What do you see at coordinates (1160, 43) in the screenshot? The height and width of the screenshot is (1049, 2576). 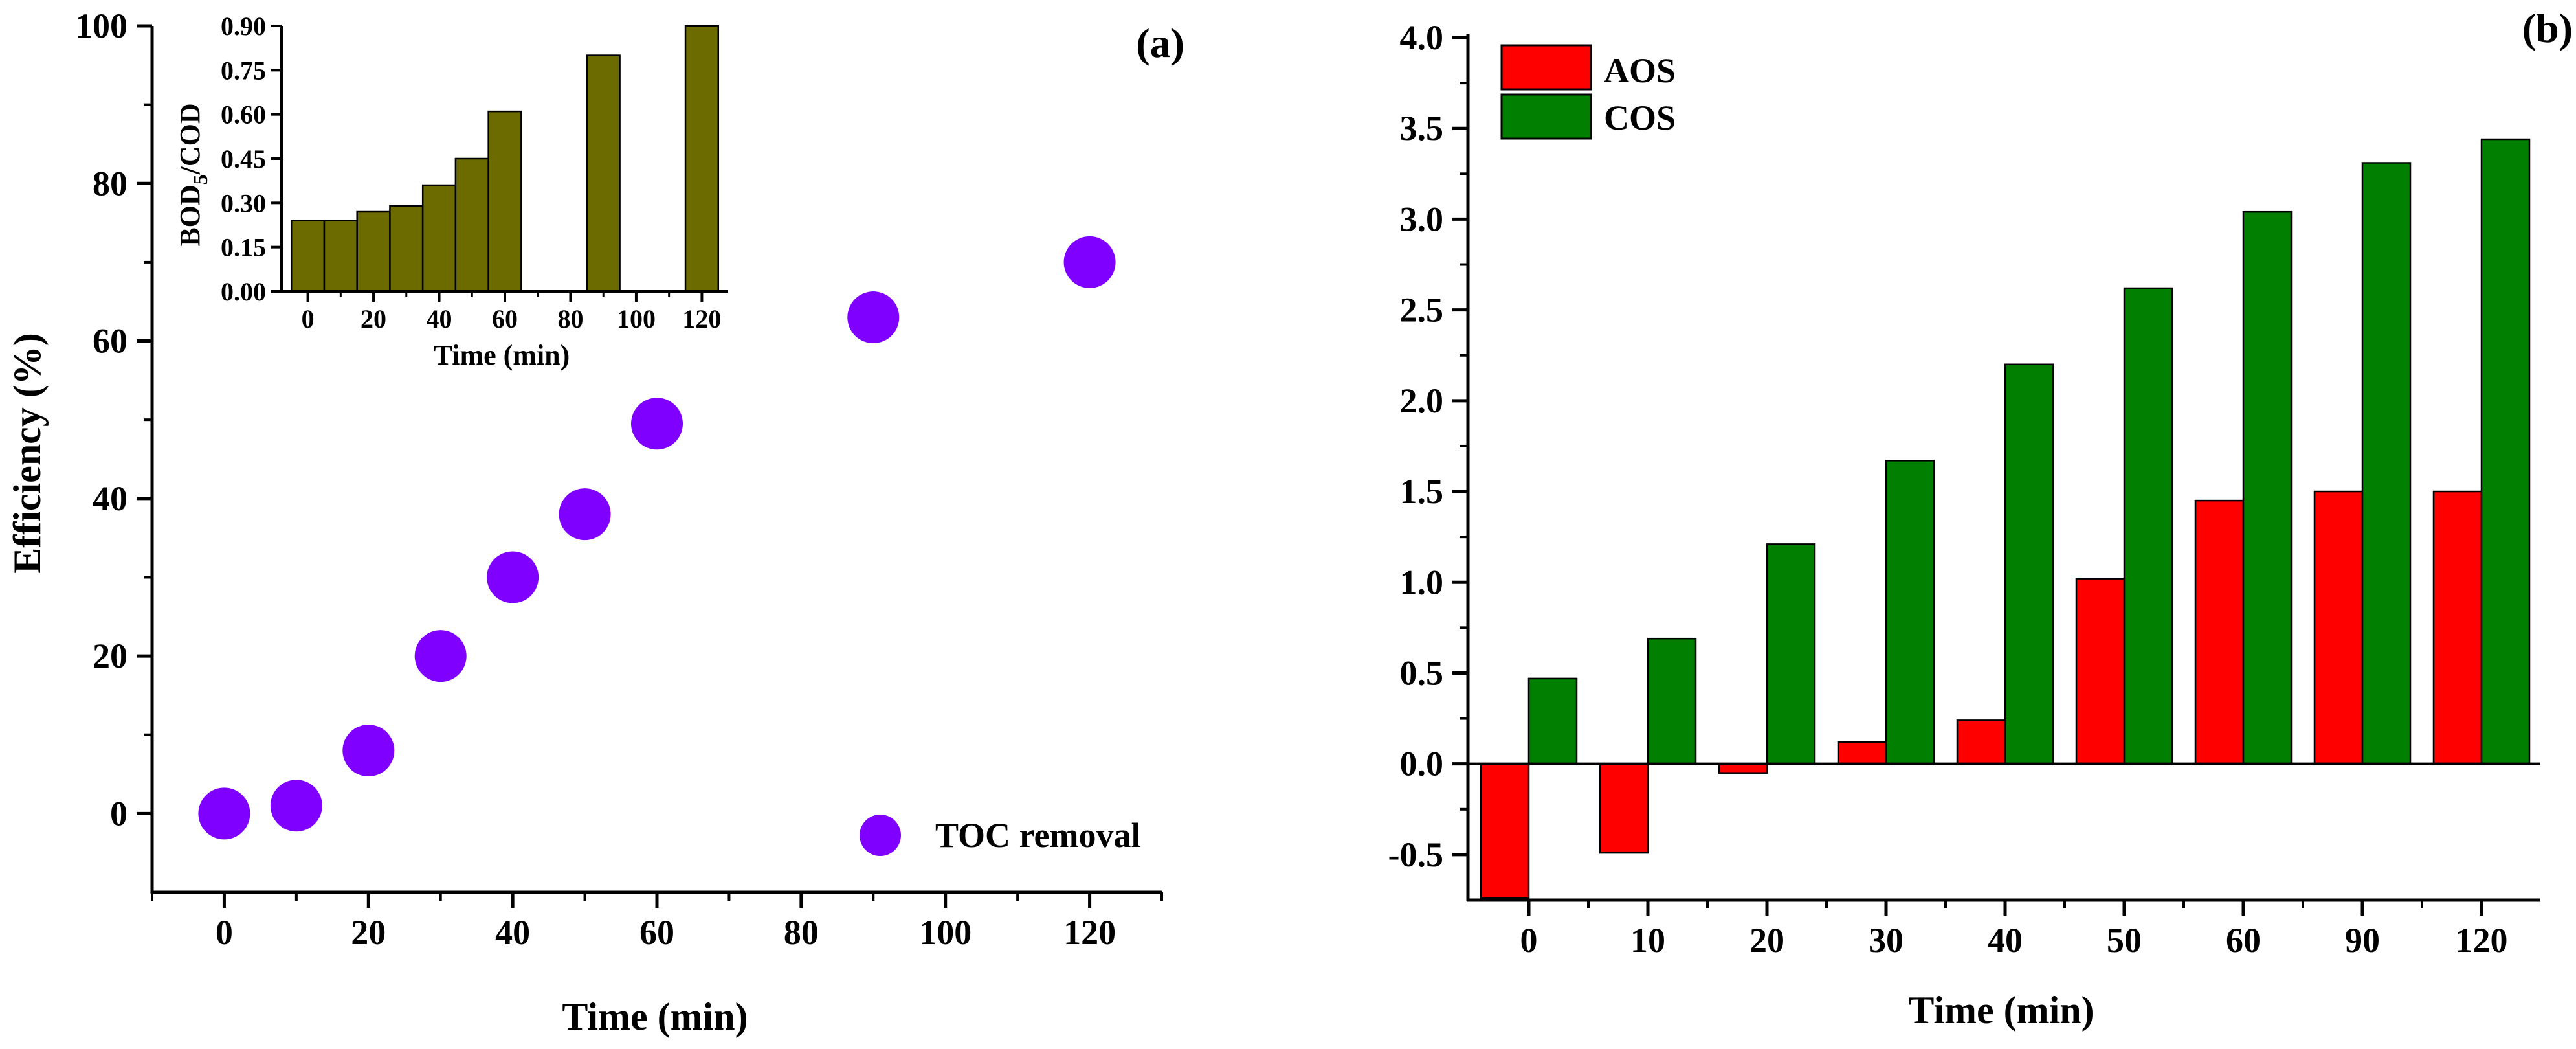 I see `panel-a-label: (a)` at bounding box center [1160, 43].